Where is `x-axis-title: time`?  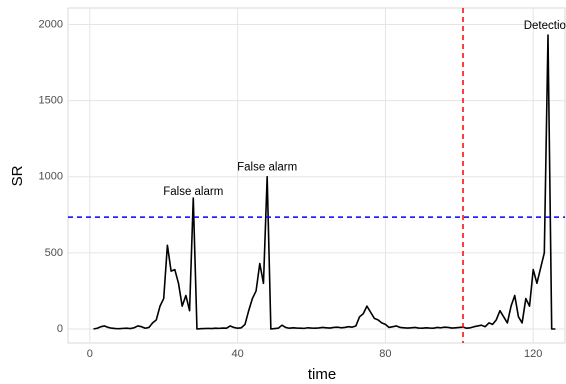
x-axis-title: time is located at coordinates (322, 374).